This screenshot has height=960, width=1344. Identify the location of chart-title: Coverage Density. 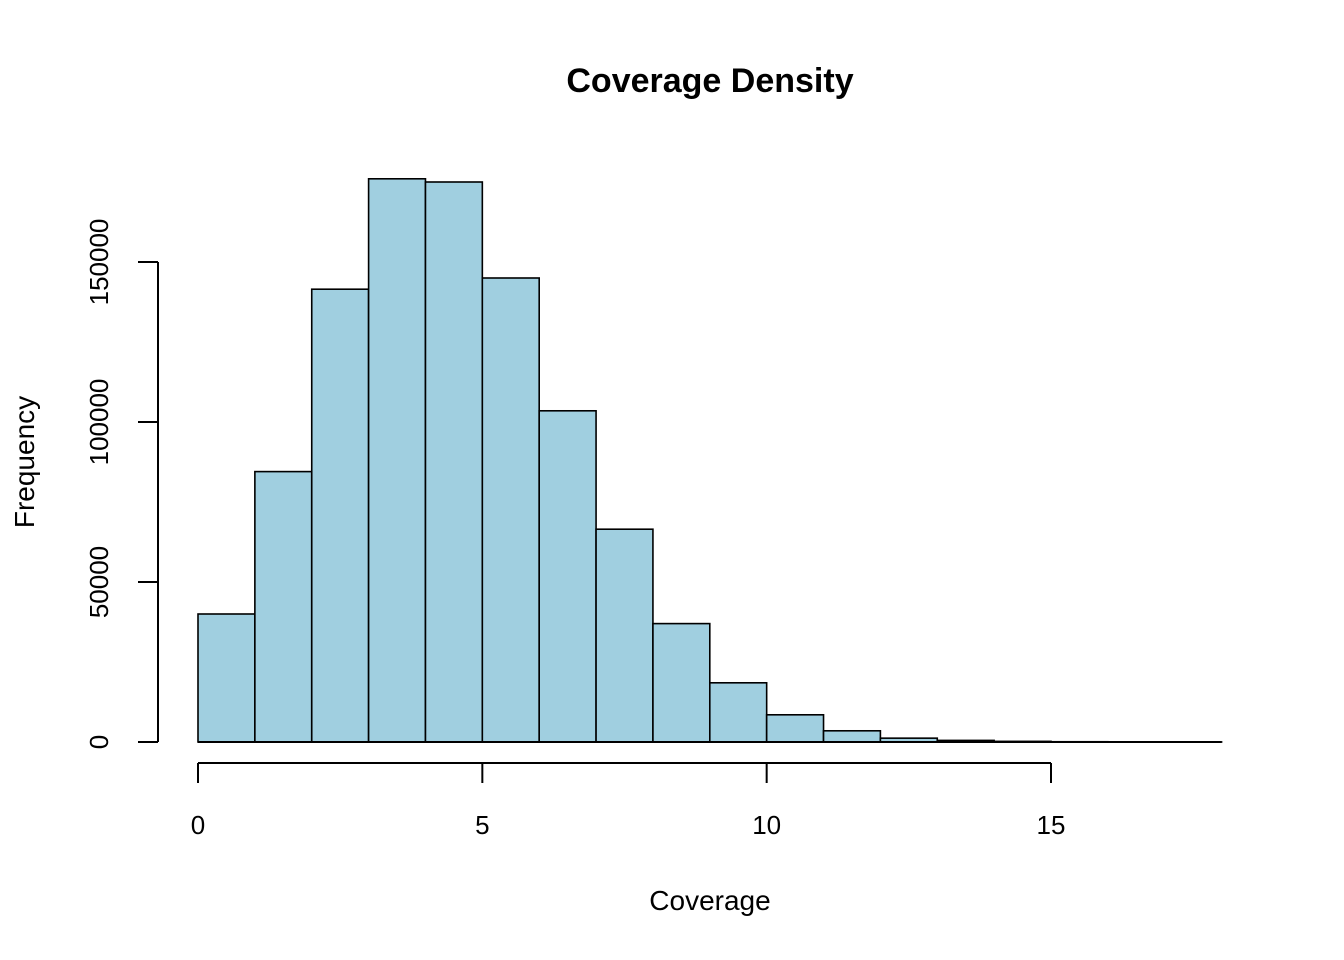
(709, 81).